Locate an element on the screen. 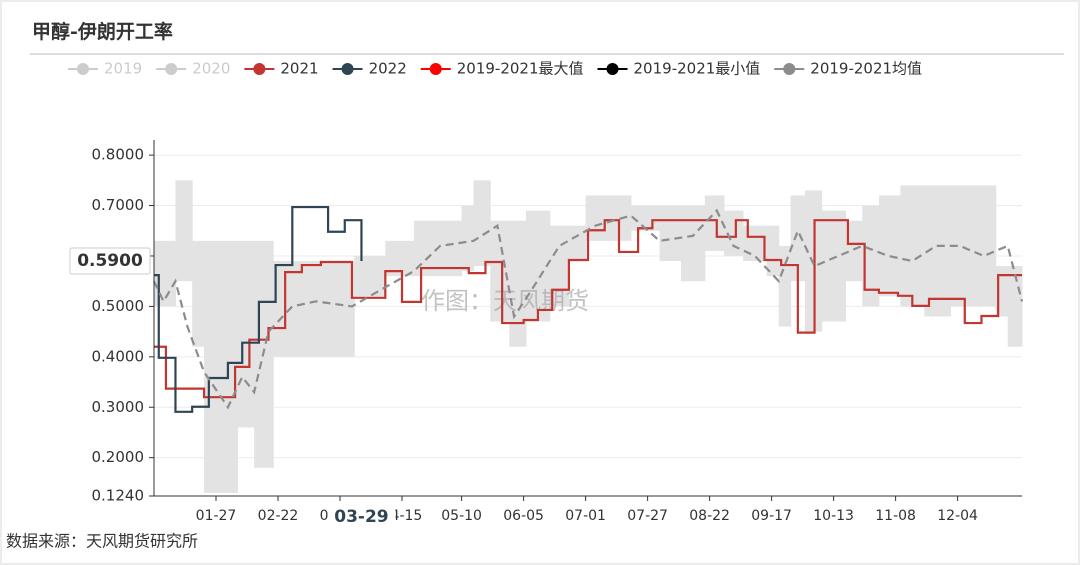 The image size is (1080, 565). x-tick-label: 01-27 is located at coordinates (216, 516).